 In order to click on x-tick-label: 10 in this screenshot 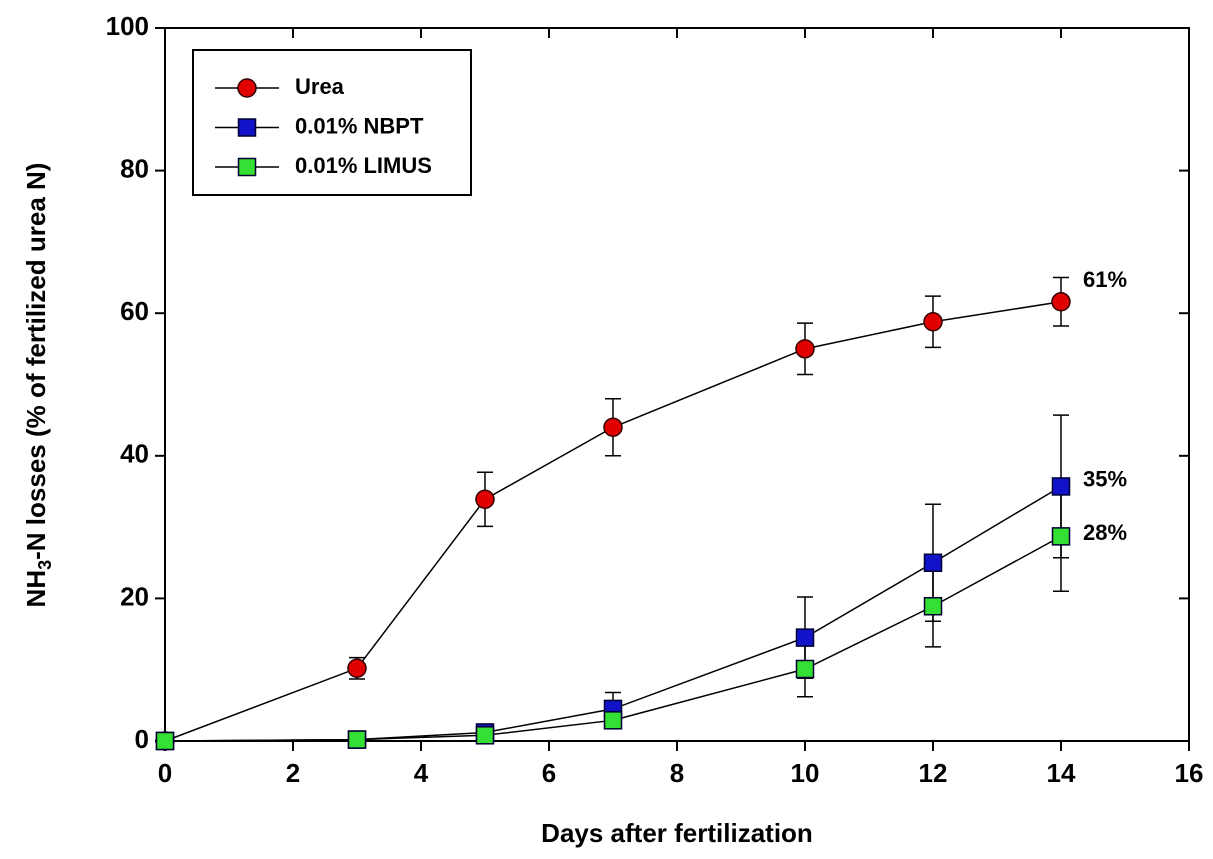, I will do `click(805, 773)`.